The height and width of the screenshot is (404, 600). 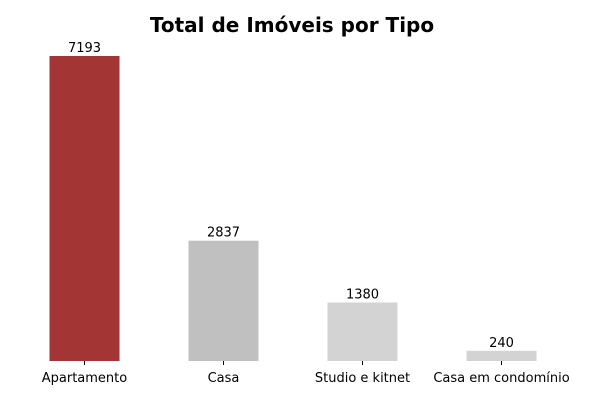 What do you see at coordinates (501, 378) in the screenshot?
I see `x-tick-label-3: Casa em condomínio` at bounding box center [501, 378].